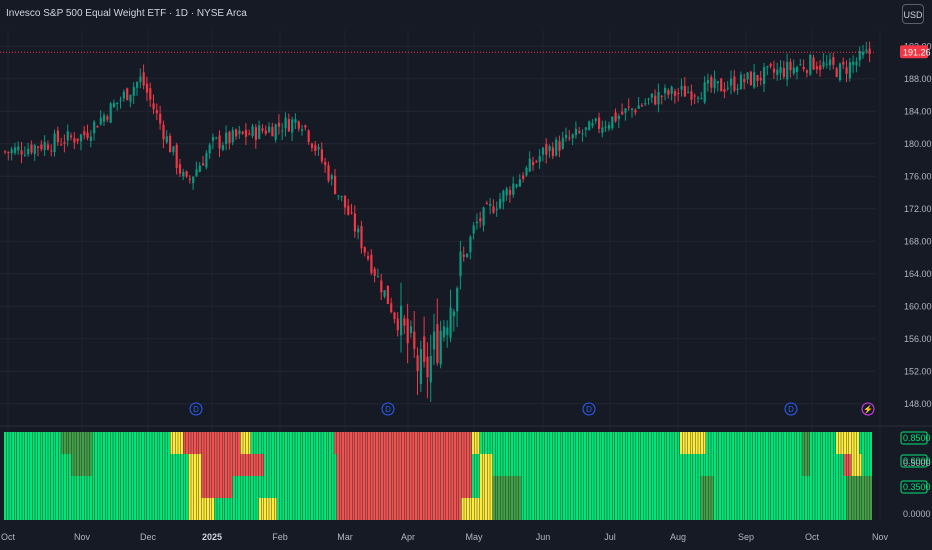  Describe the element at coordinates (918, 176) in the screenshot. I see `price-tick-label: 176.00` at that location.